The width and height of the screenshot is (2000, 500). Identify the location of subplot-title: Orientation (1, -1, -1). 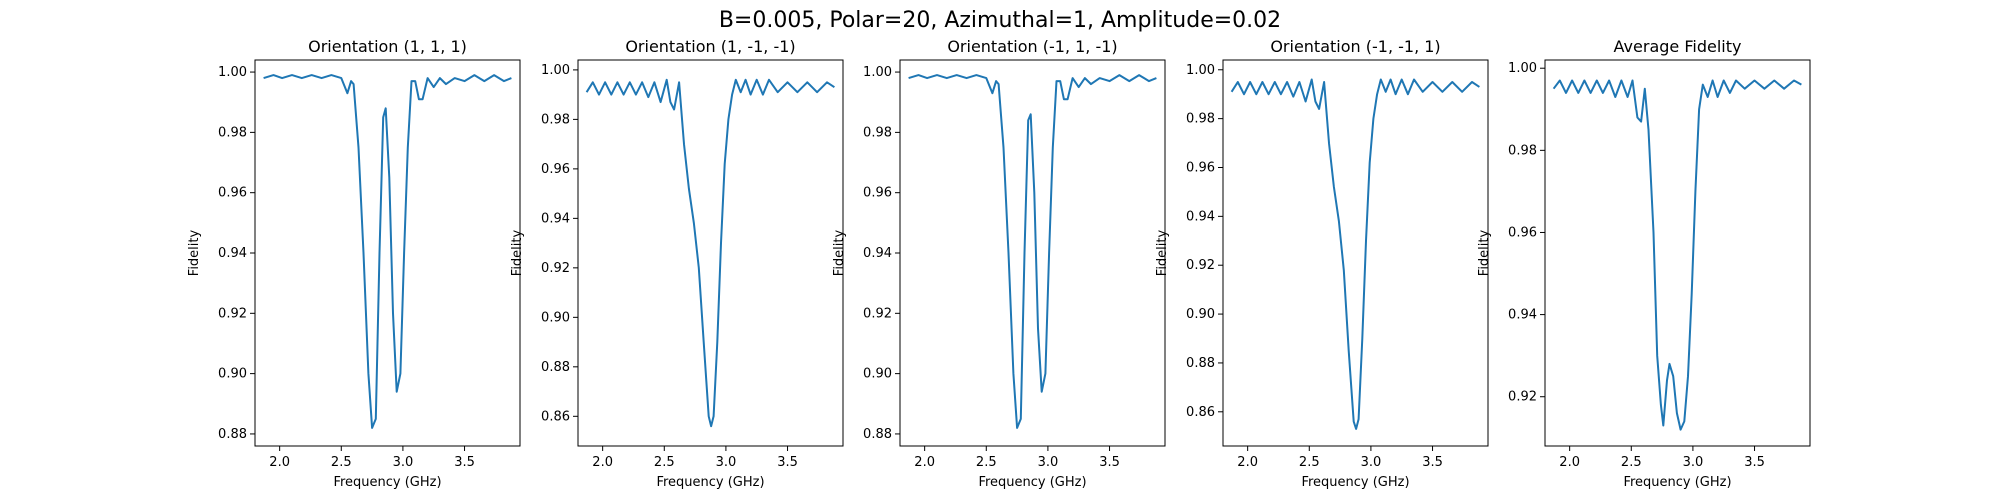
(710, 46).